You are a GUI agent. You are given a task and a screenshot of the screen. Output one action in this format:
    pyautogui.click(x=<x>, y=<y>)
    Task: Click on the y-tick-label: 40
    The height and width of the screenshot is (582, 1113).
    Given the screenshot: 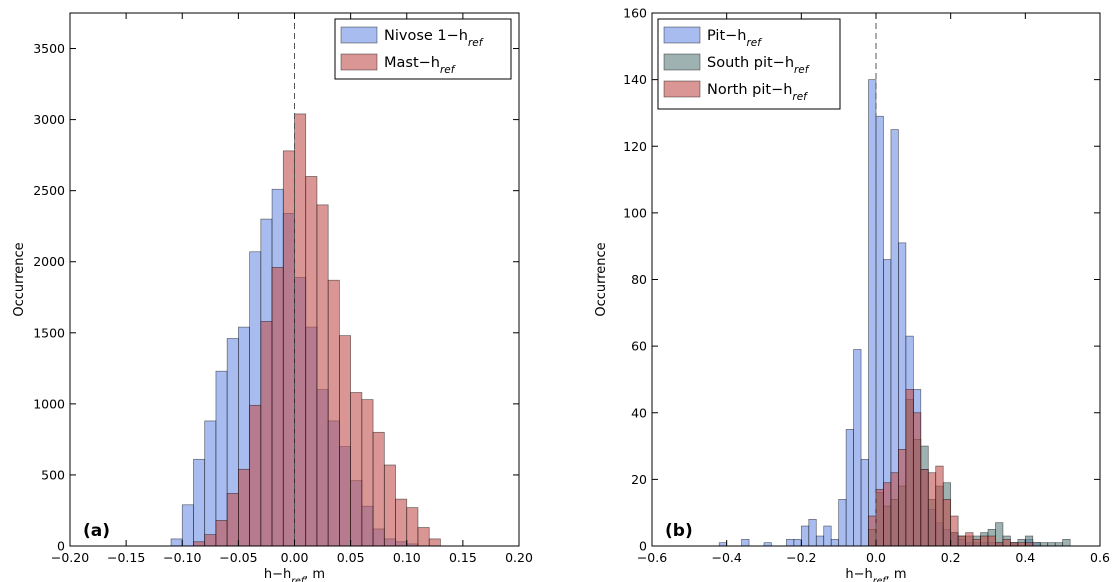 What is the action you would take?
    pyautogui.click(x=639, y=412)
    